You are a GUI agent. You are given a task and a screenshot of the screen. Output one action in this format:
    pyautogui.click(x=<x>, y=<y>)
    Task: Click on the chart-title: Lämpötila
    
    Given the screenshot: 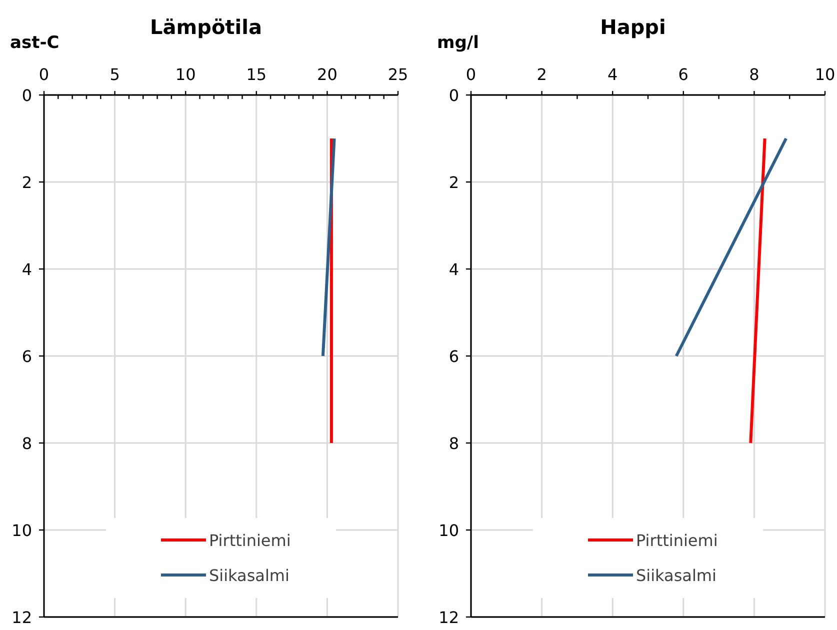 What is the action you would take?
    pyautogui.click(x=206, y=27)
    